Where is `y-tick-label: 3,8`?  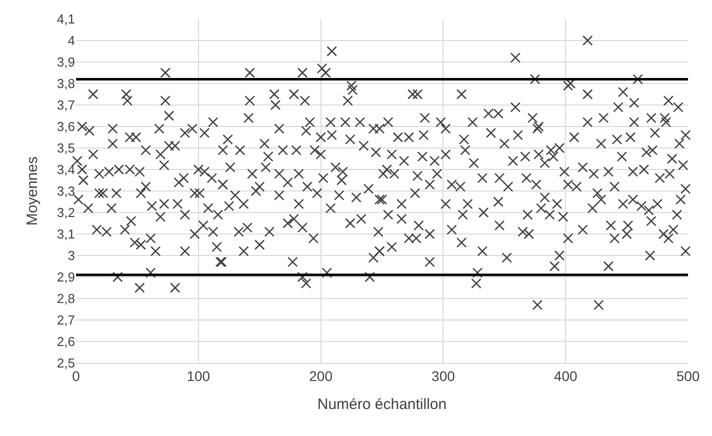 y-tick-label: 3,8 is located at coordinates (65, 84).